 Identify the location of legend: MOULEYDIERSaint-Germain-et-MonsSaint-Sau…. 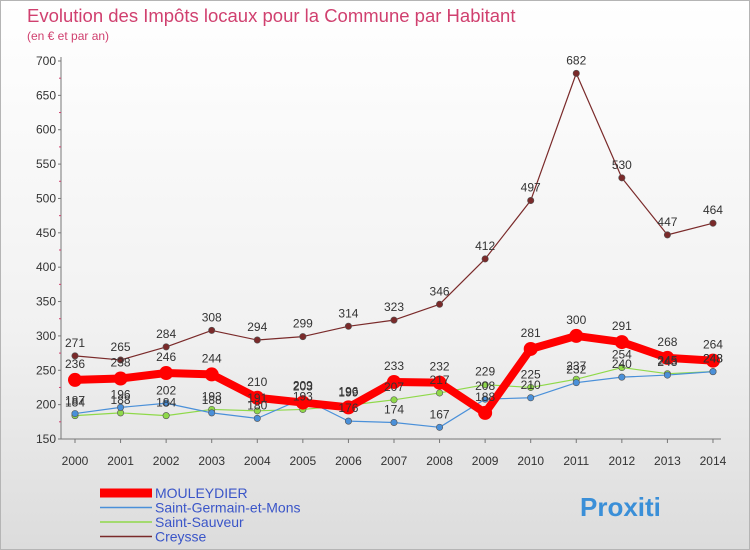
(200, 515).